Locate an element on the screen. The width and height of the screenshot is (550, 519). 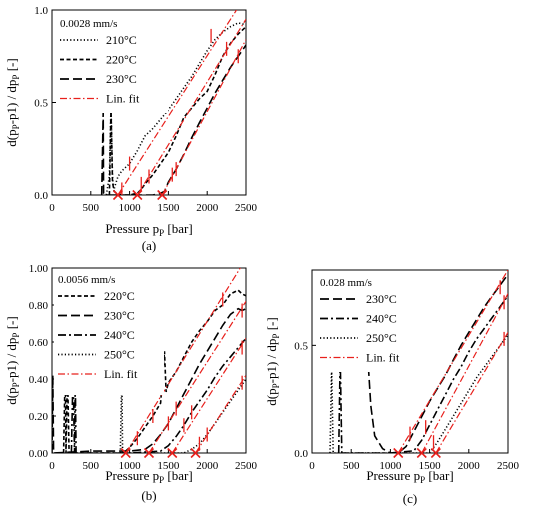
rate-label: 0.0056 mm/s is located at coordinates (86, 280).